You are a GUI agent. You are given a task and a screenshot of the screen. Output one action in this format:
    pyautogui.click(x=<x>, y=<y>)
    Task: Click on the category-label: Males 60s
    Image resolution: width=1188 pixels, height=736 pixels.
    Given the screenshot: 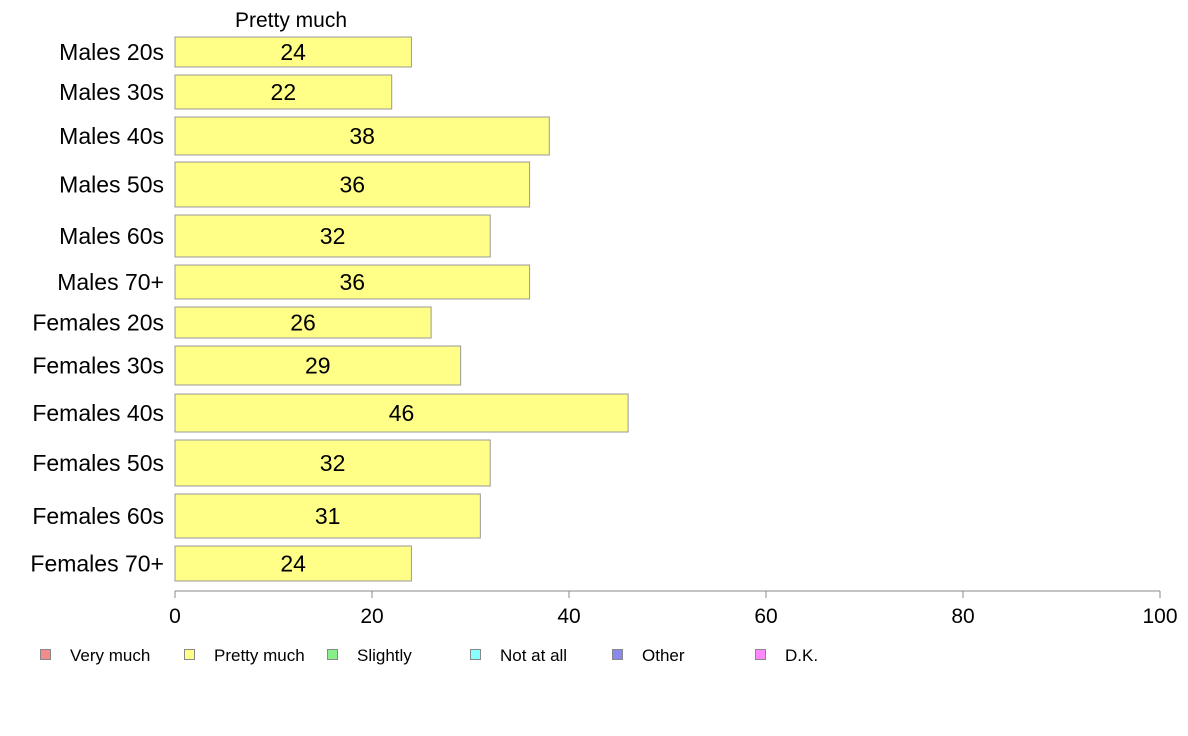 What is the action you would take?
    pyautogui.click(x=111, y=236)
    